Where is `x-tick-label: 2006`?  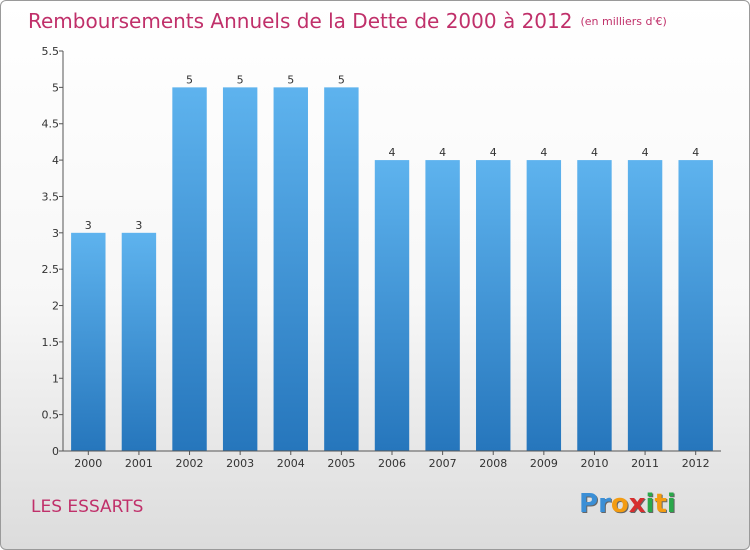
x-tick-label: 2006 is located at coordinates (392, 463).